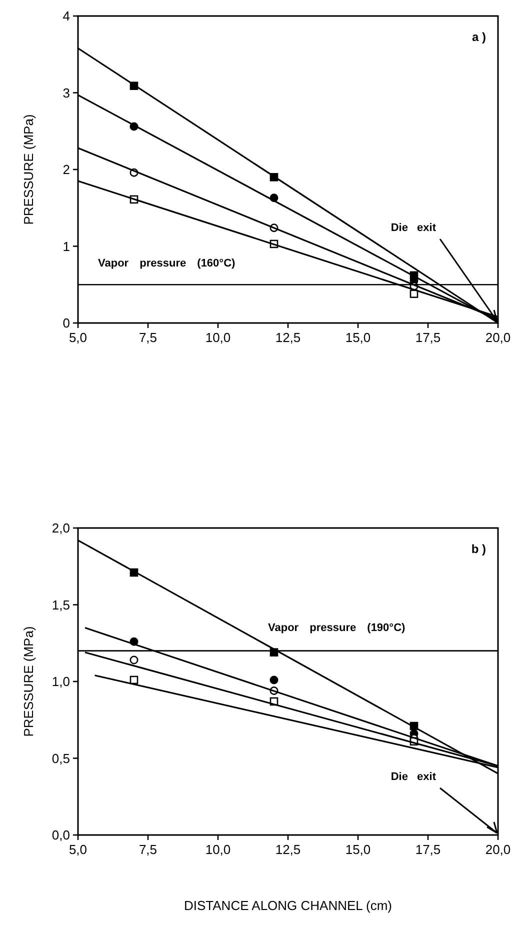  Describe the element at coordinates (61, 758) in the screenshot. I see `y-tick-label: 0,5` at that location.